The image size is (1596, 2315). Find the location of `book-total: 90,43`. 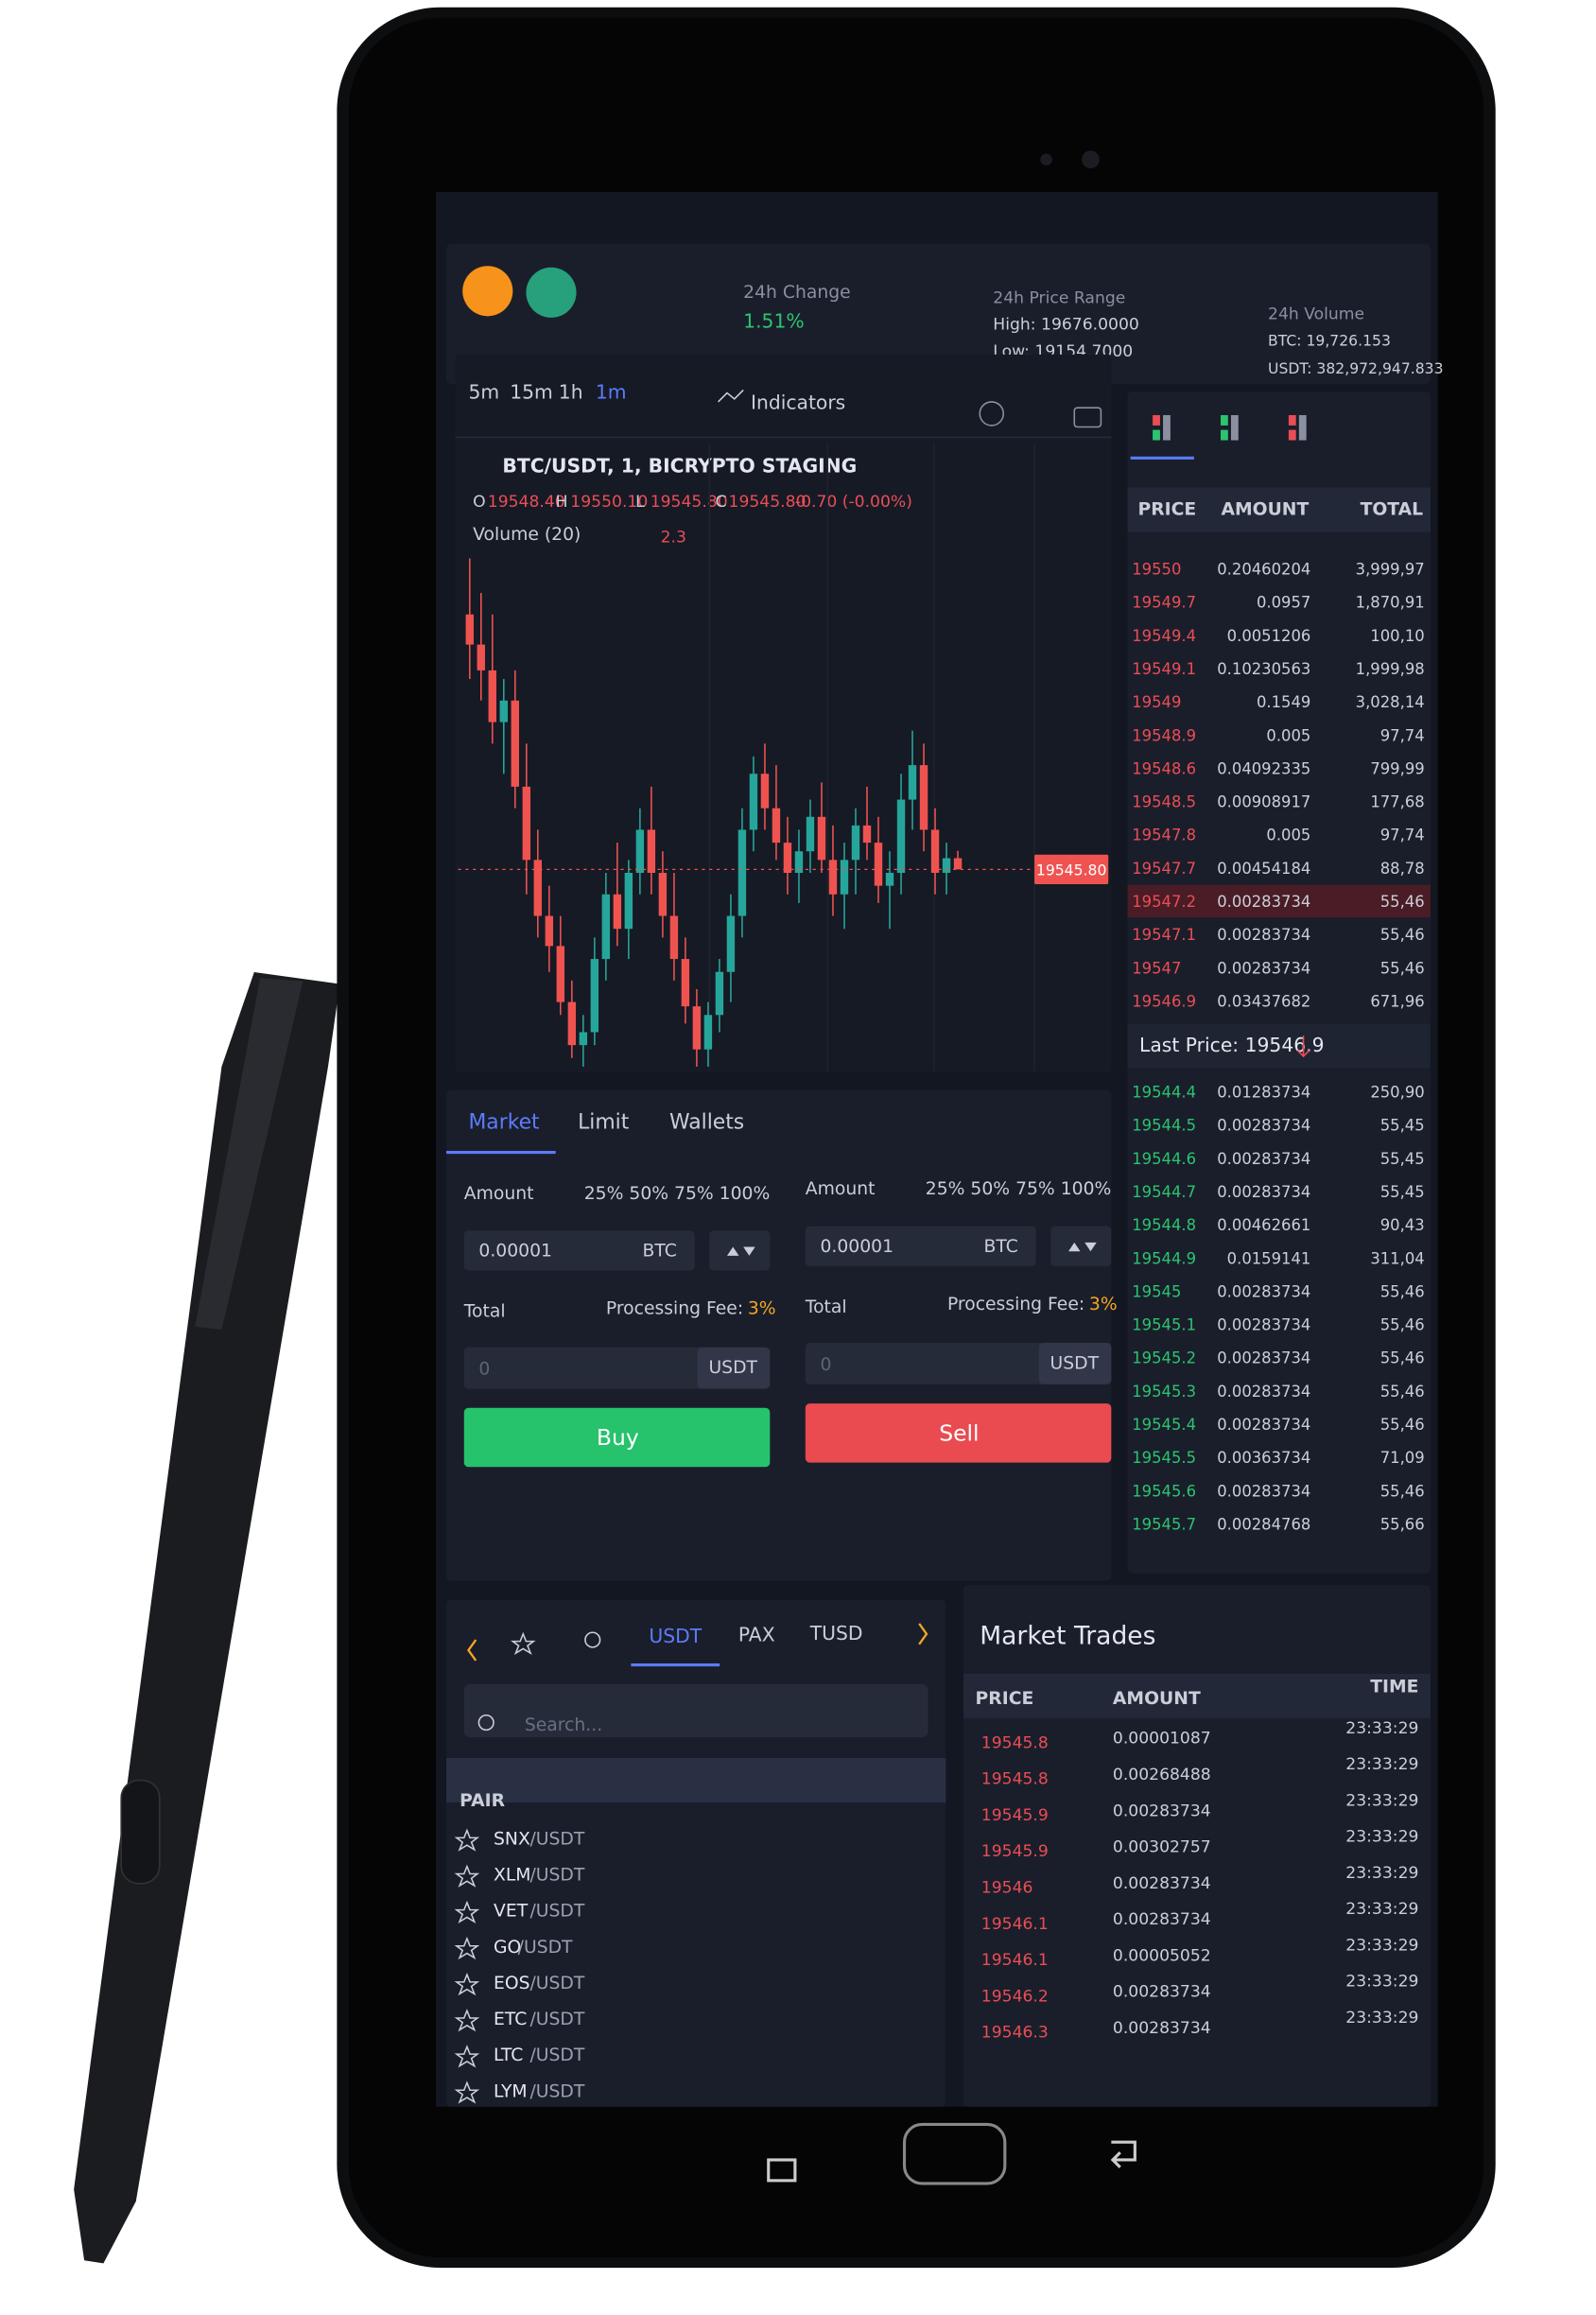

book-total: 90,43 is located at coordinates (1402, 1225).